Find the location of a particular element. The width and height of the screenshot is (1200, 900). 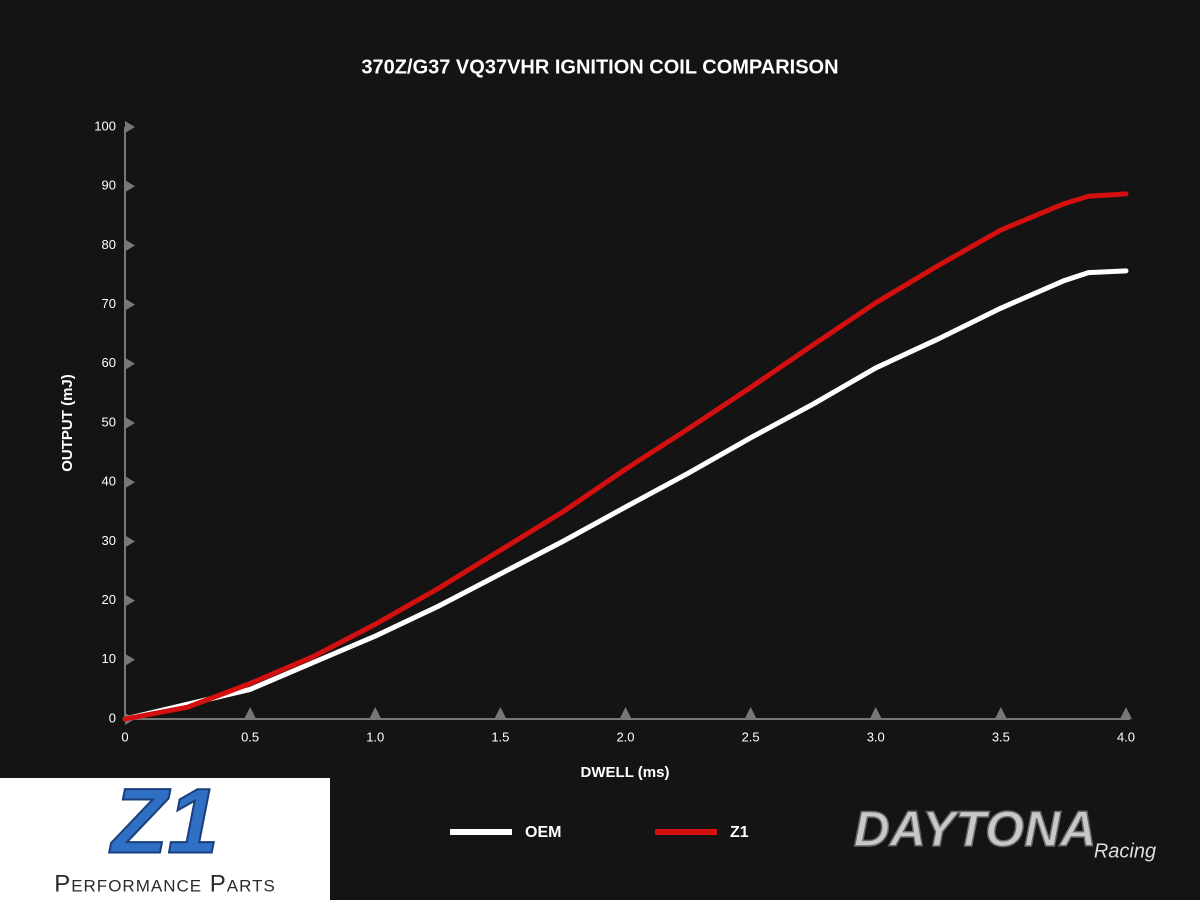

y-tick-label: 100 is located at coordinates (105, 125).